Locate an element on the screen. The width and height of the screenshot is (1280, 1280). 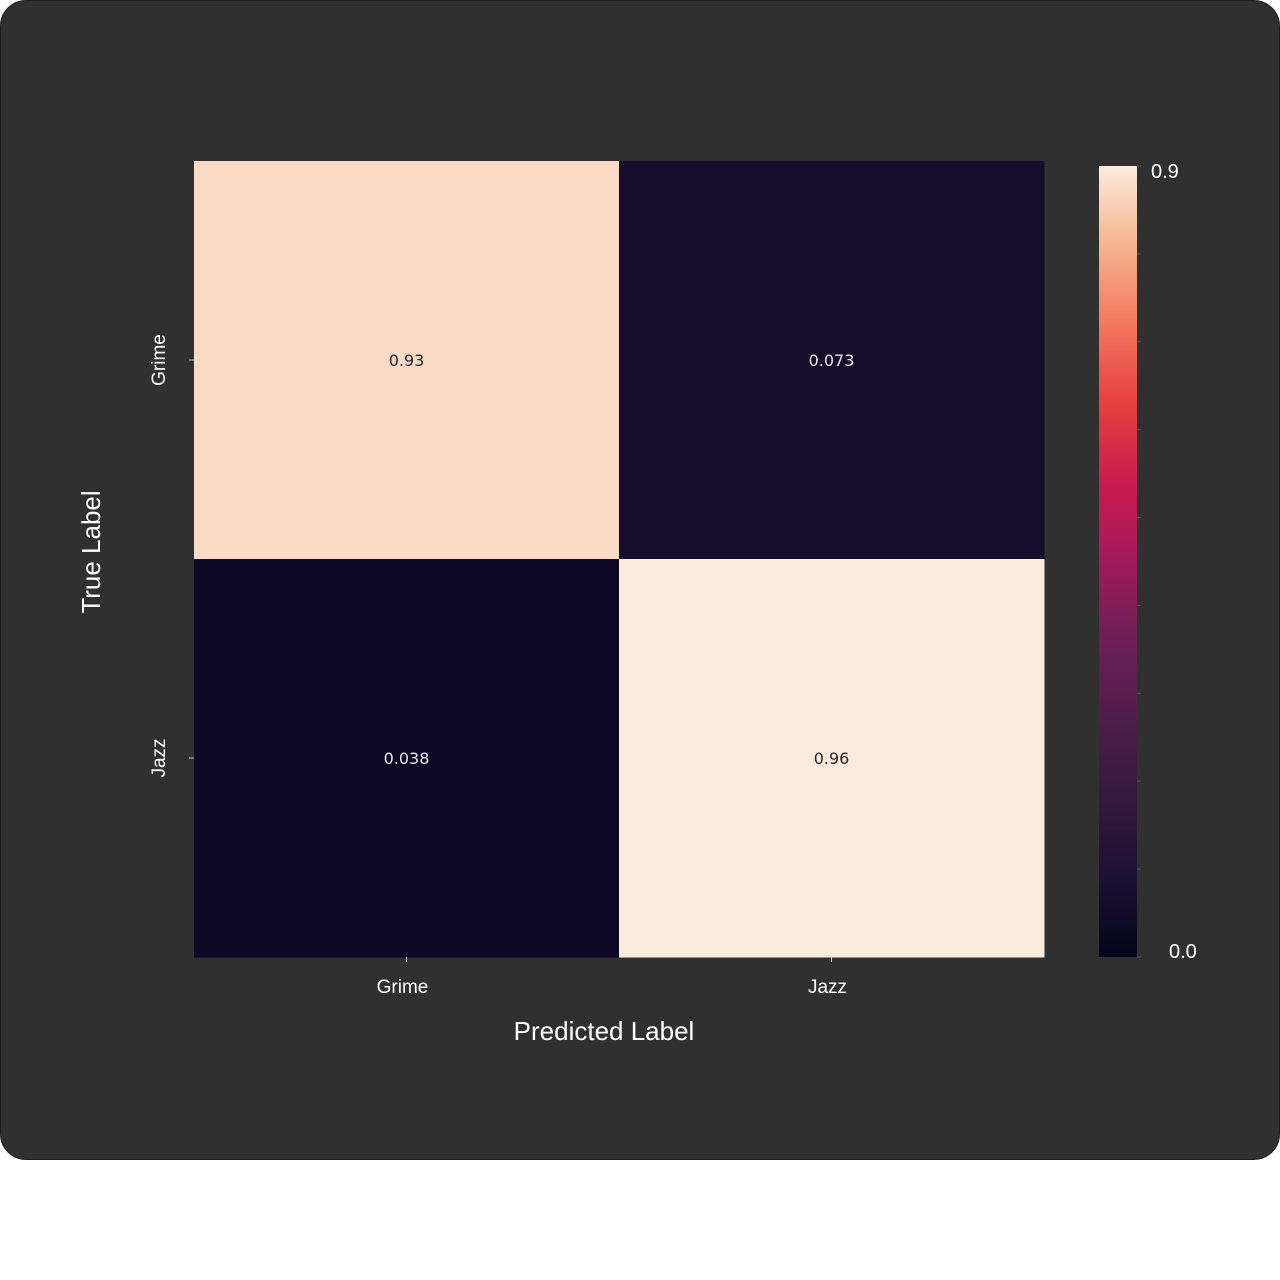
colorbar is located at coordinates (1118, 561).